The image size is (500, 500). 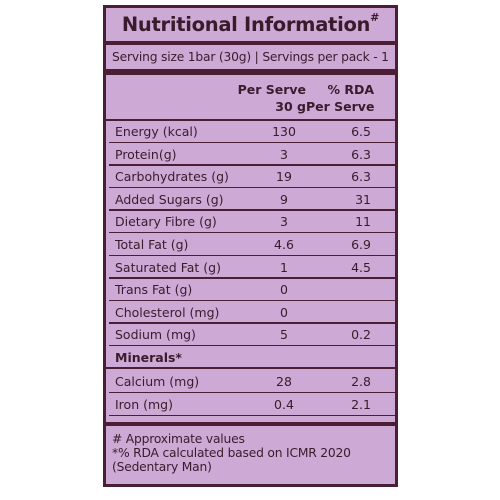 What do you see at coordinates (252, 405) in the screenshot?
I see `table-row: Iron (mg) 0.4 2.1` at bounding box center [252, 405].